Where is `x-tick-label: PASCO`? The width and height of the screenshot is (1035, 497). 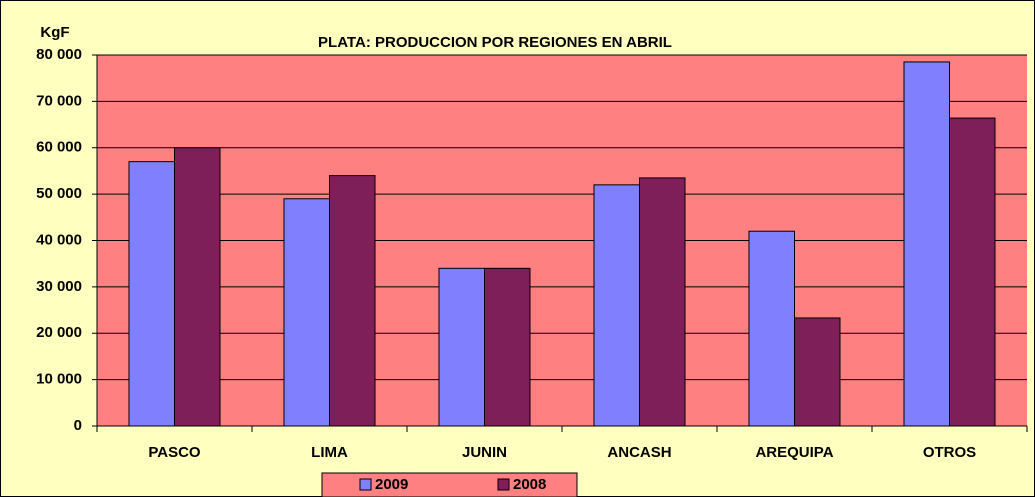
x-tick-label: PASCO is located at coordinates (174, 452).